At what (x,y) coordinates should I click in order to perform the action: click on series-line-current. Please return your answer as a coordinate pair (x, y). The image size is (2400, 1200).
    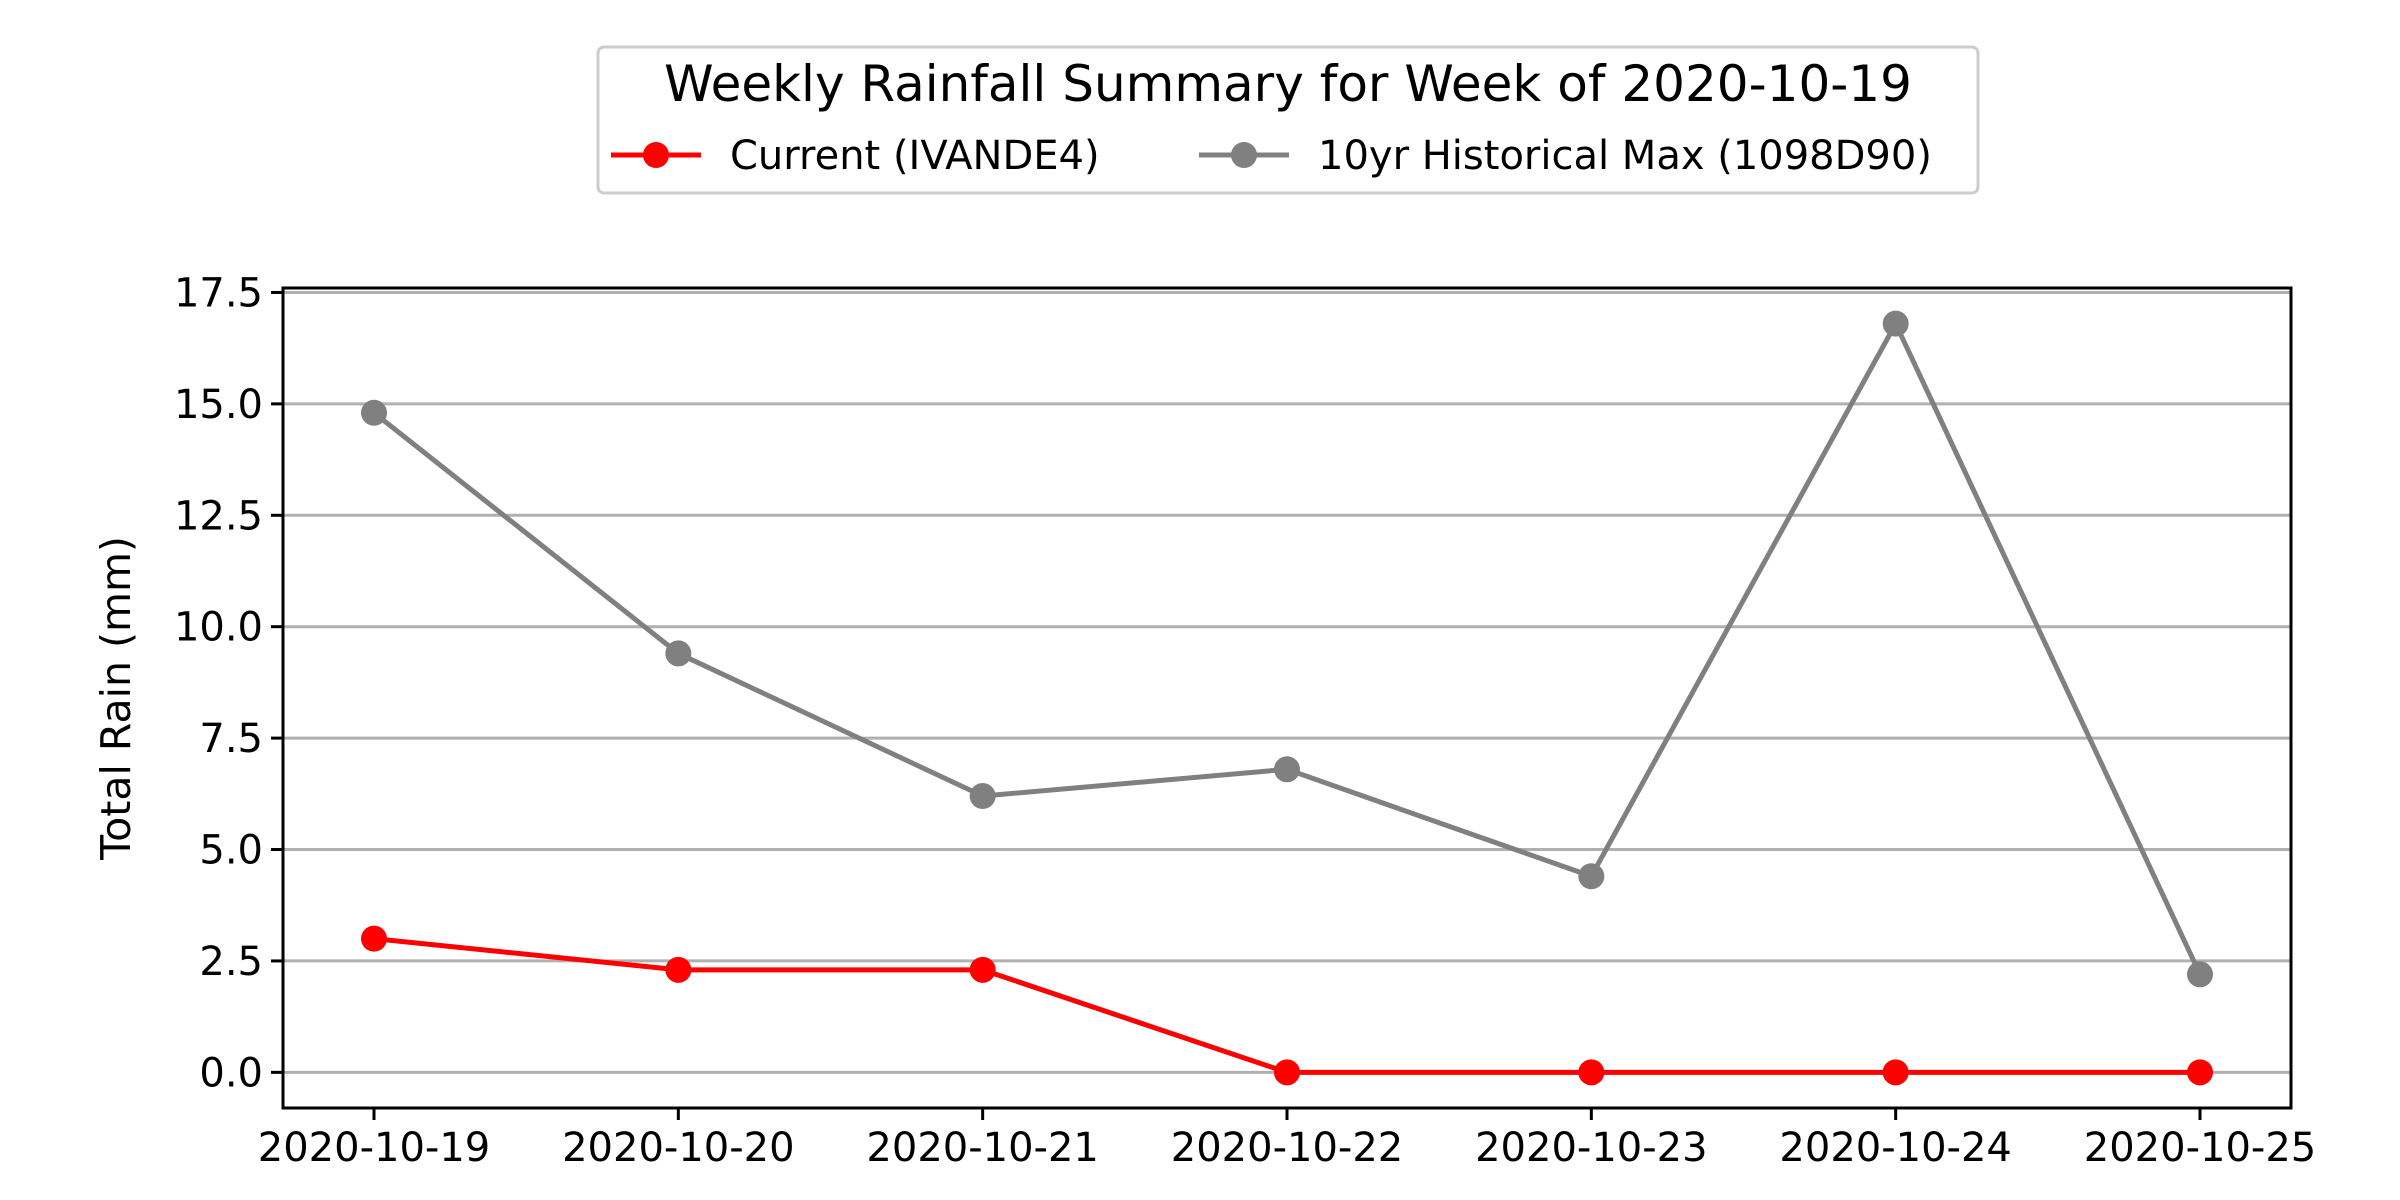
    Looking at the image, I should click on (1286, 1005).